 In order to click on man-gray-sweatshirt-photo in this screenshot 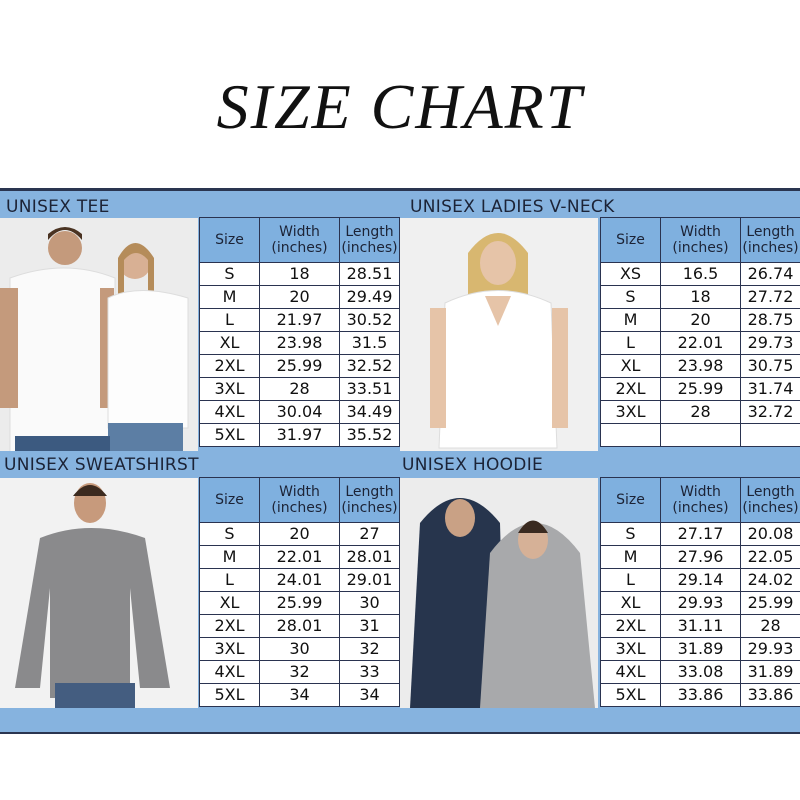, I will do `click(99, 593)`.